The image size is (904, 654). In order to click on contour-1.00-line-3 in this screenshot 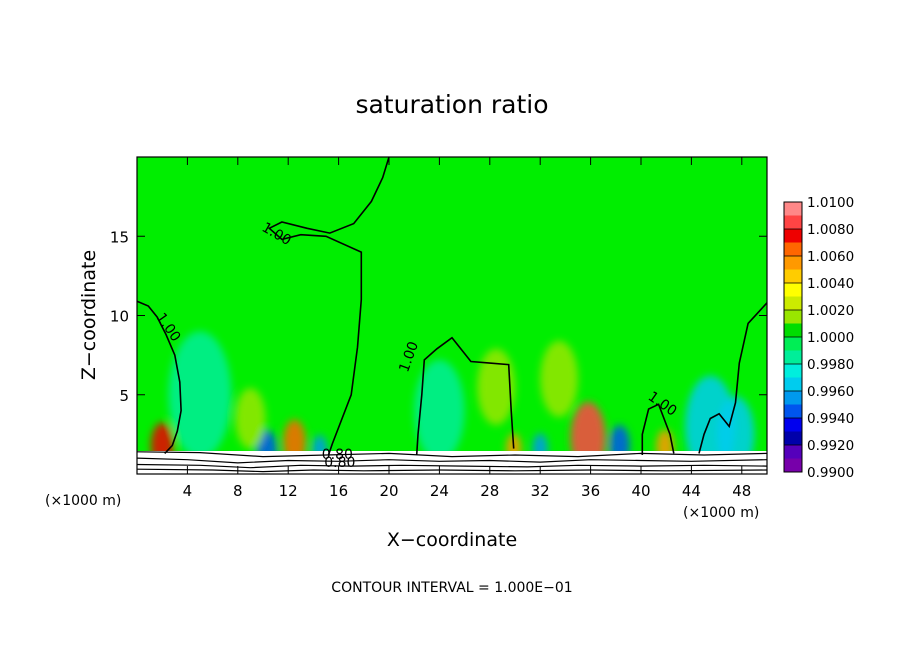, I will do `click(658, 429)`.